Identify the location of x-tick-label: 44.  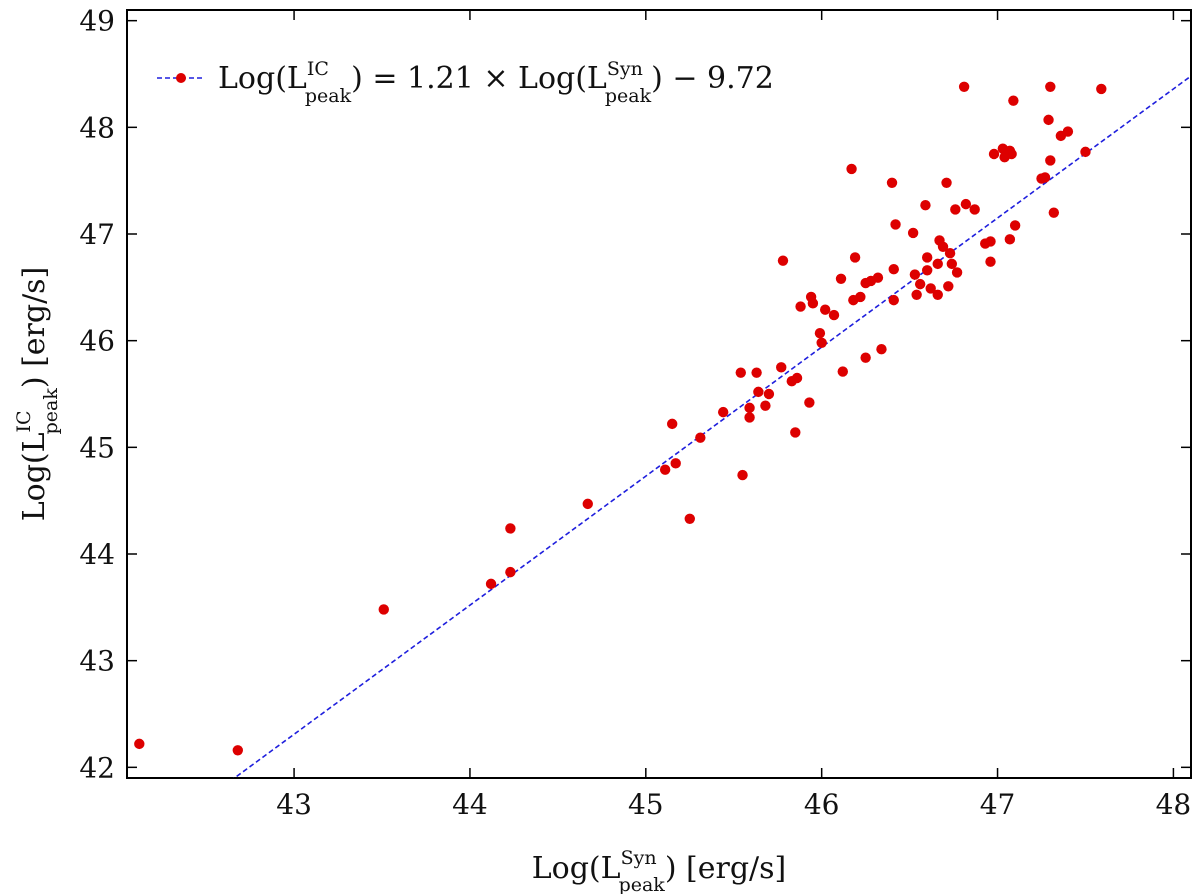
(470, 804).